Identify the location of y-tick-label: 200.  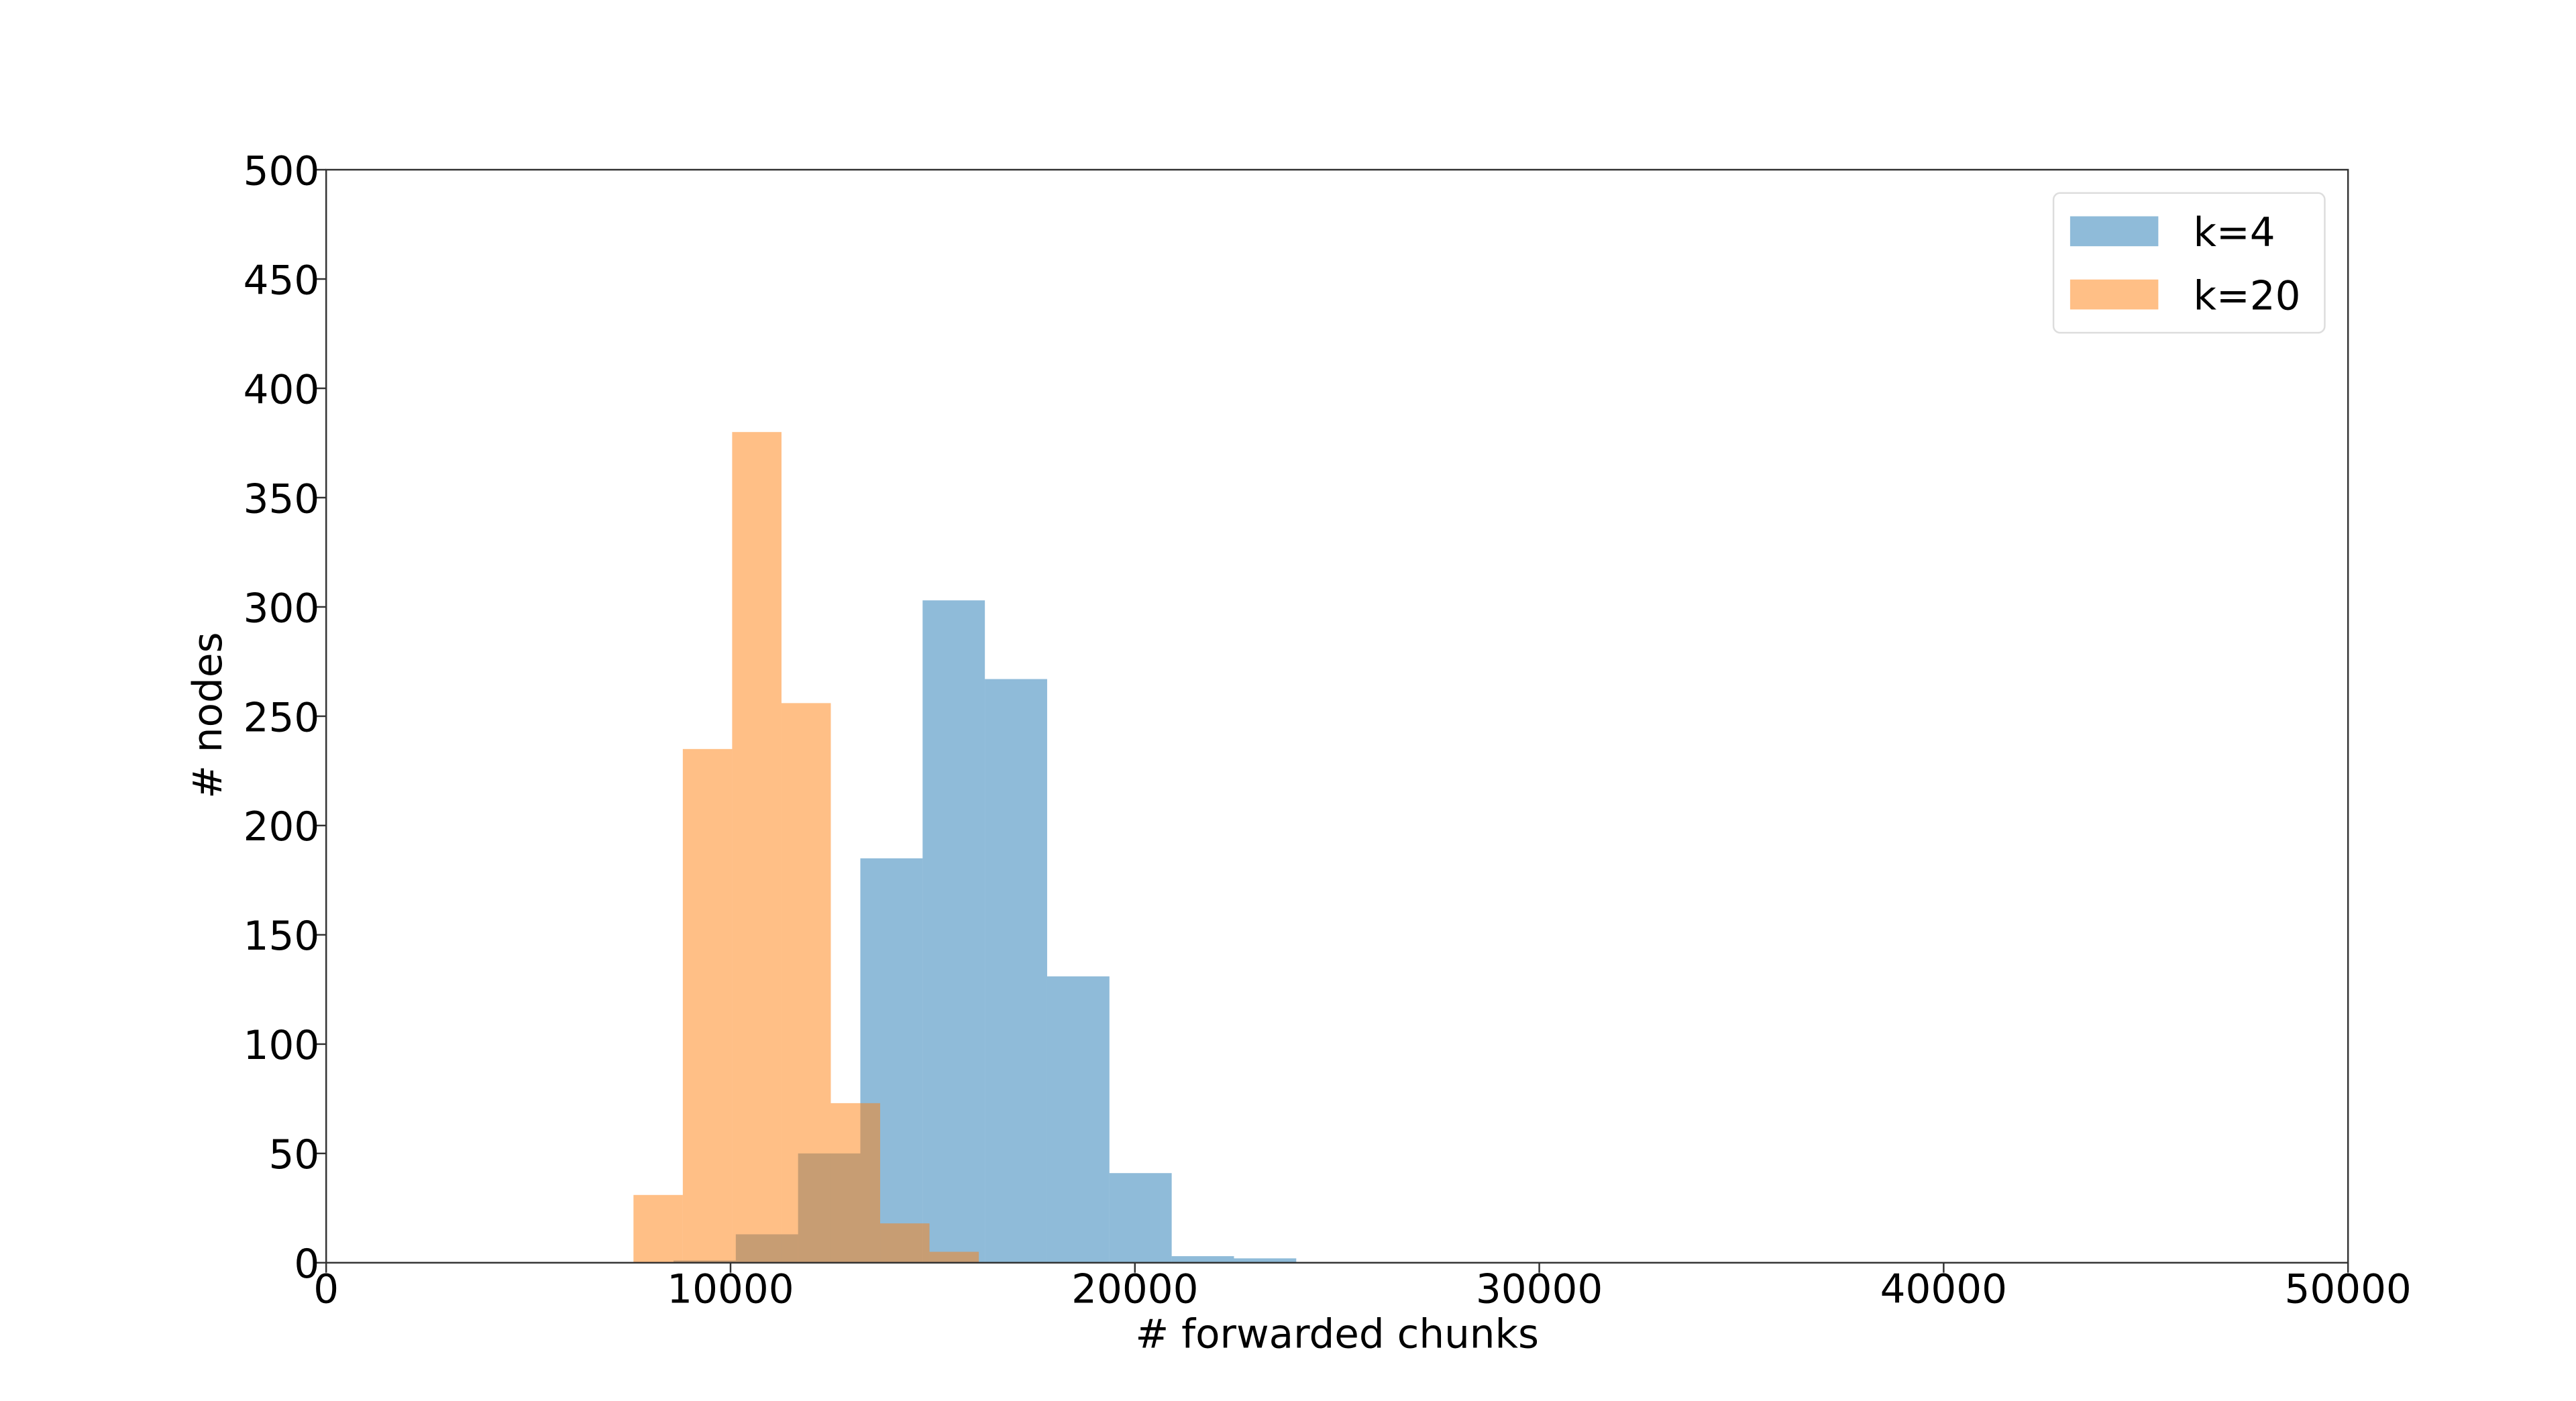
(282, 827).